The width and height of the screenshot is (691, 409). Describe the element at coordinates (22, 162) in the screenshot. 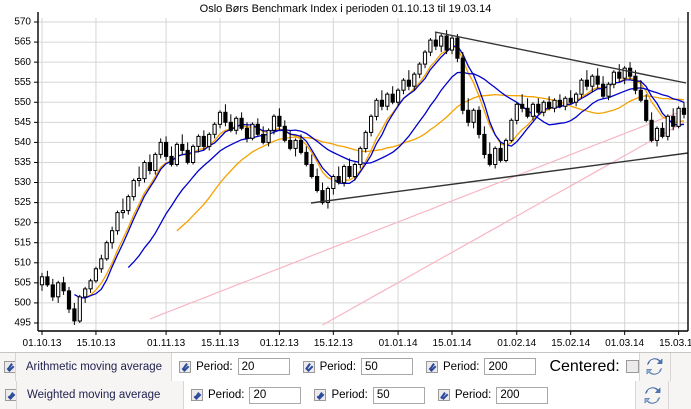

I see `svg-text: 535` at that location.